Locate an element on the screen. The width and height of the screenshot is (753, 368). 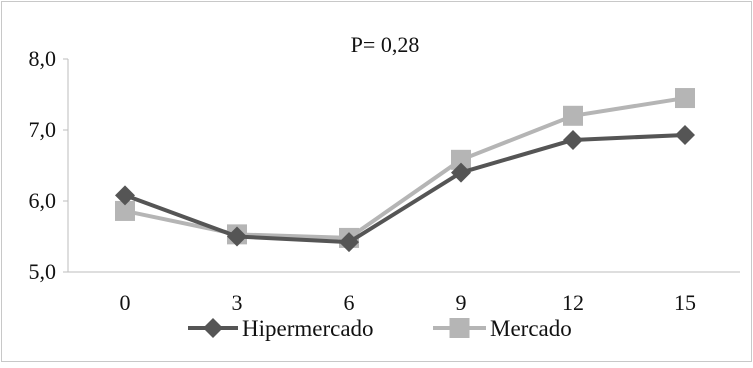
x-tick-label: 15 is located at coordinates (685, 302).